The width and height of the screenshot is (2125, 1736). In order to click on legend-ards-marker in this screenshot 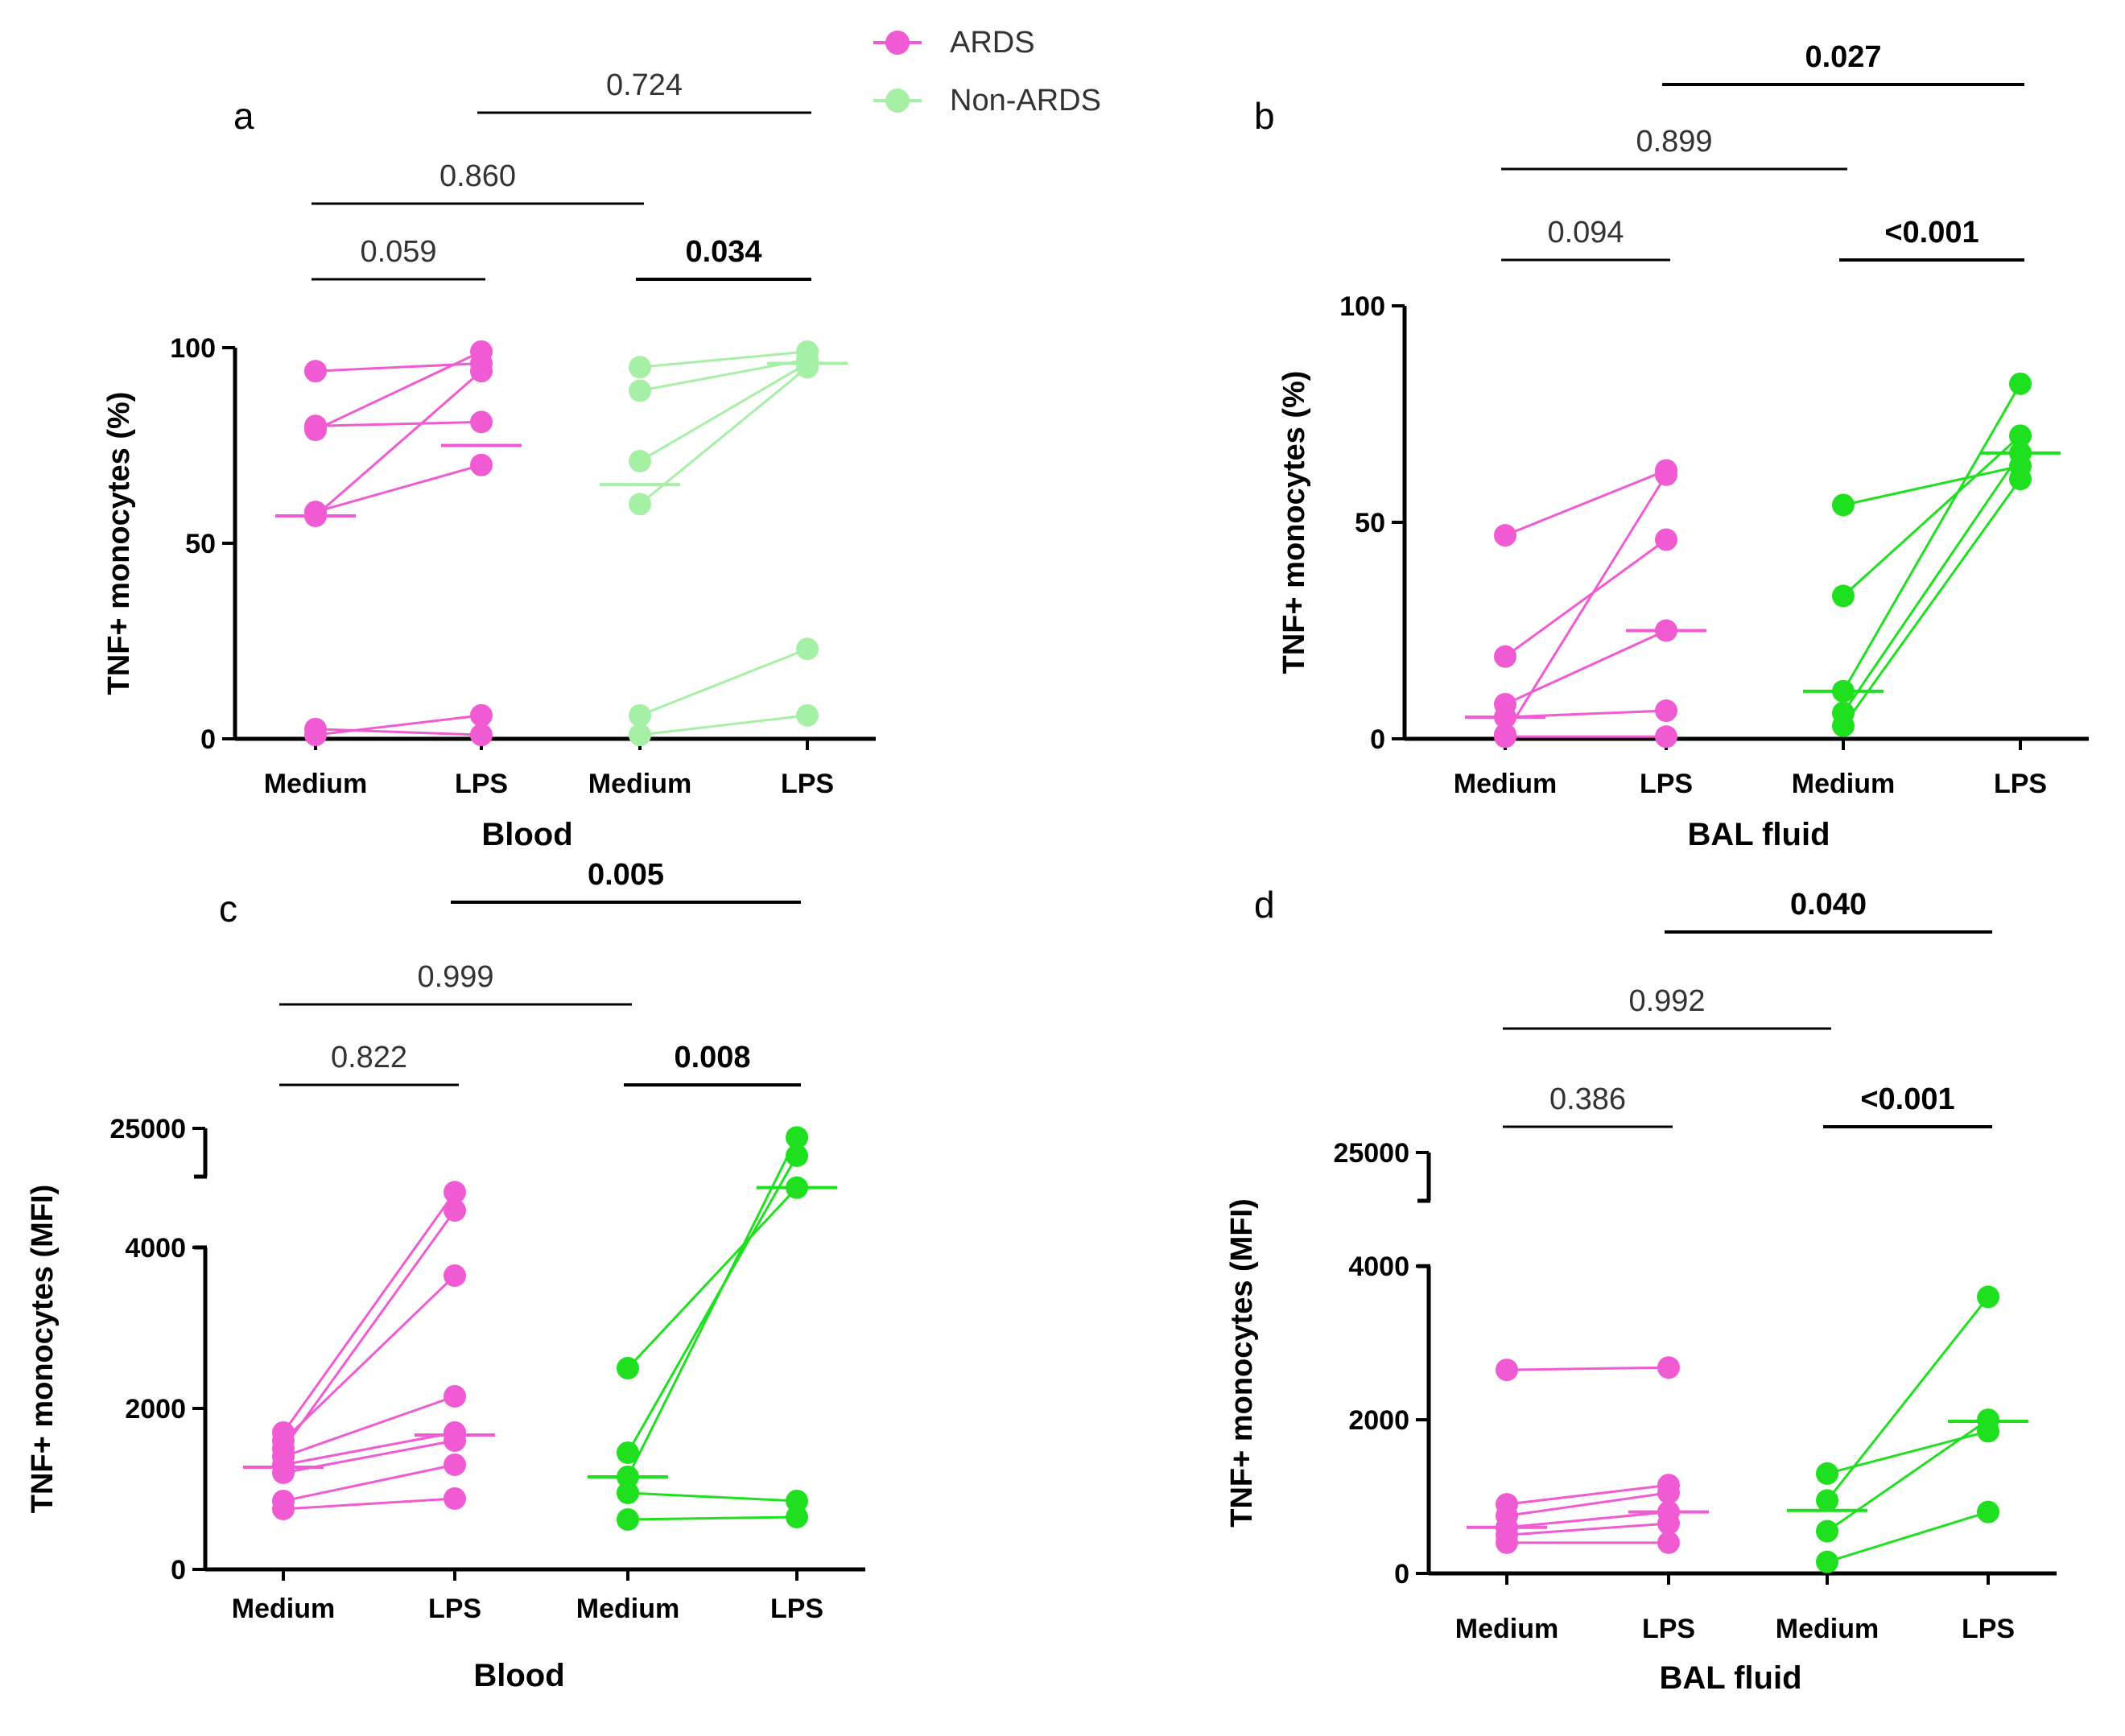, I will do `click(897, 43)`.